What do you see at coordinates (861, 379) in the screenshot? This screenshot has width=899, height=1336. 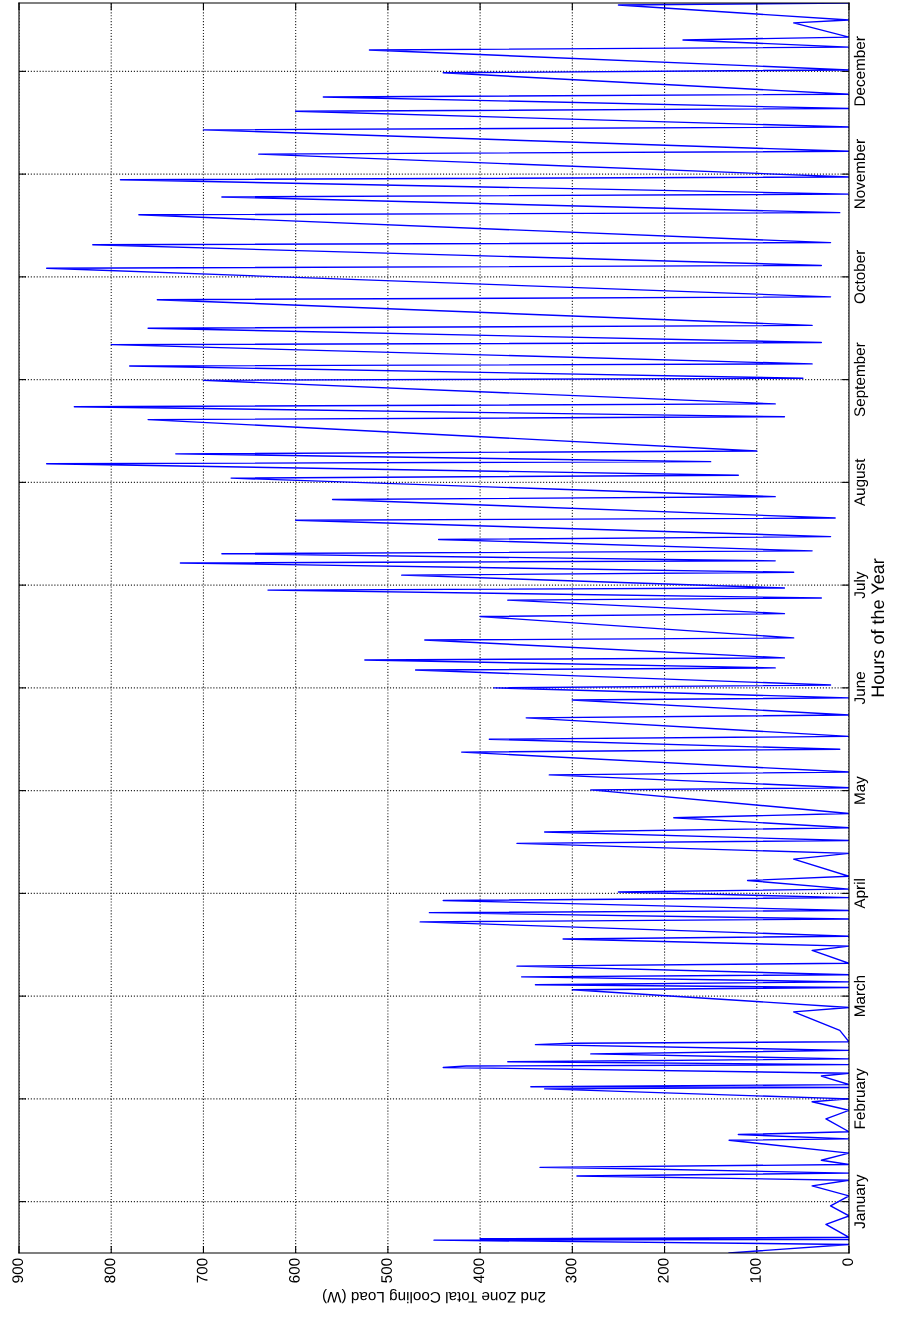 I see `y-tick-label: September` at bounding box center [861, 379].